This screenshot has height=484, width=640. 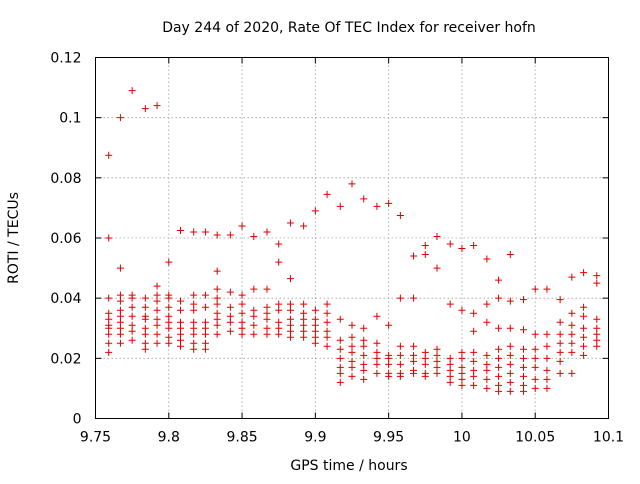 I want to click on y-tick-label: 0.06, so click(x=65, y=239).